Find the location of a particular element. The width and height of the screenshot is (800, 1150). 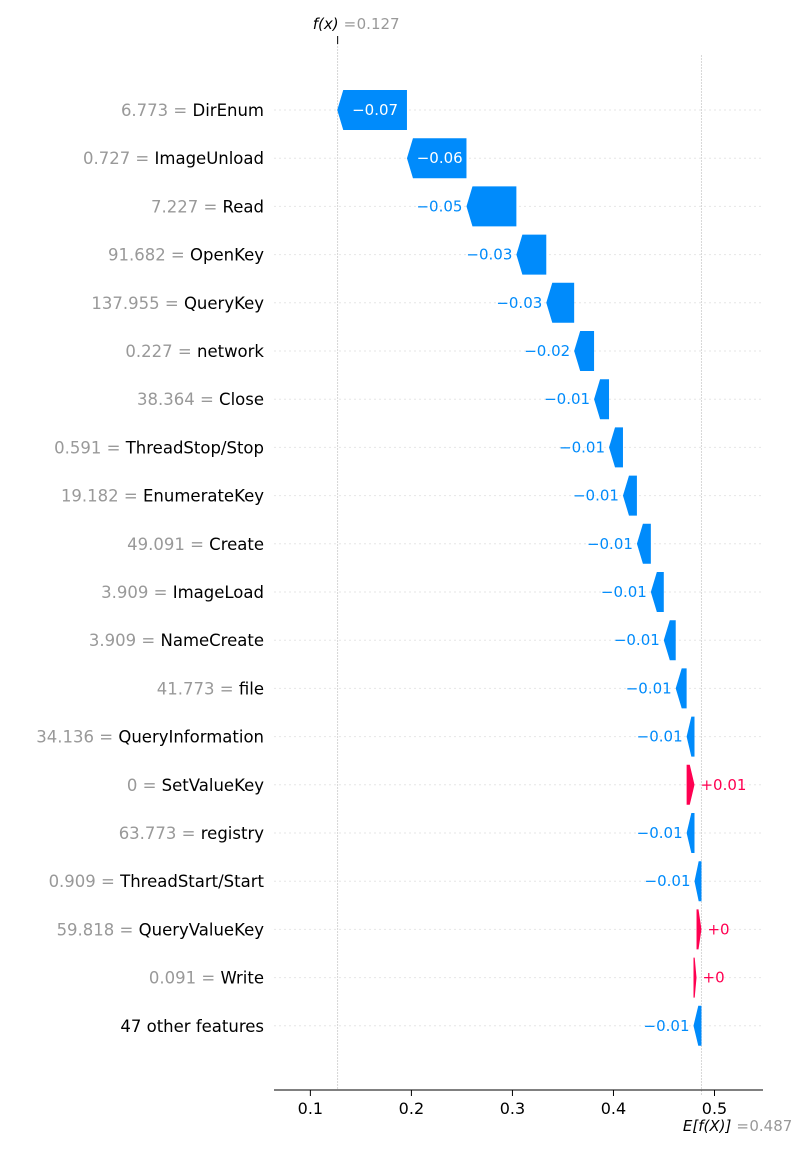

feature-label: 34.136 = QueryInformation is located at coordinates (150, 737).